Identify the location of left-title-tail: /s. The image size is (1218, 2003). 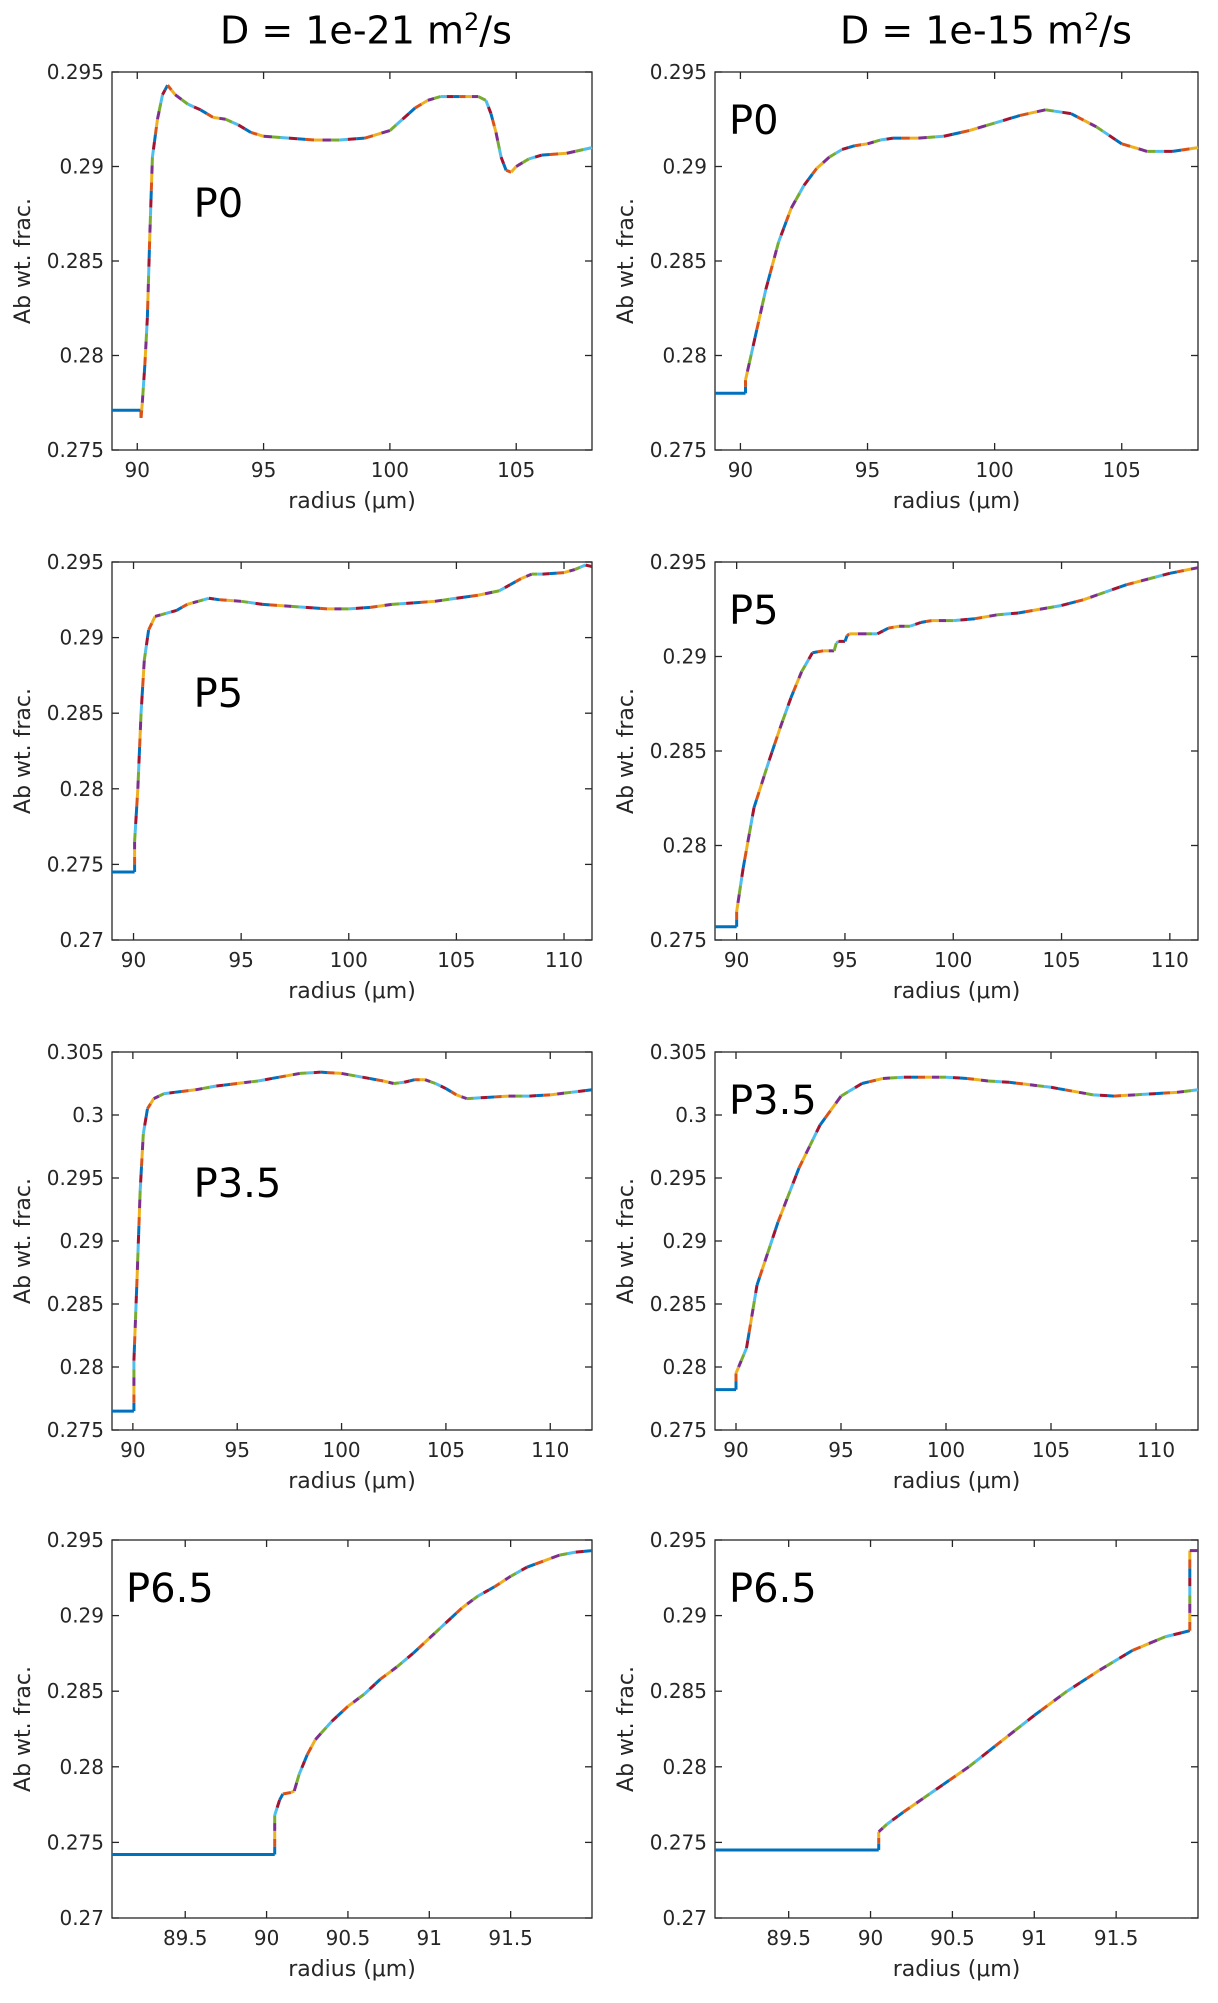
(495, 30).